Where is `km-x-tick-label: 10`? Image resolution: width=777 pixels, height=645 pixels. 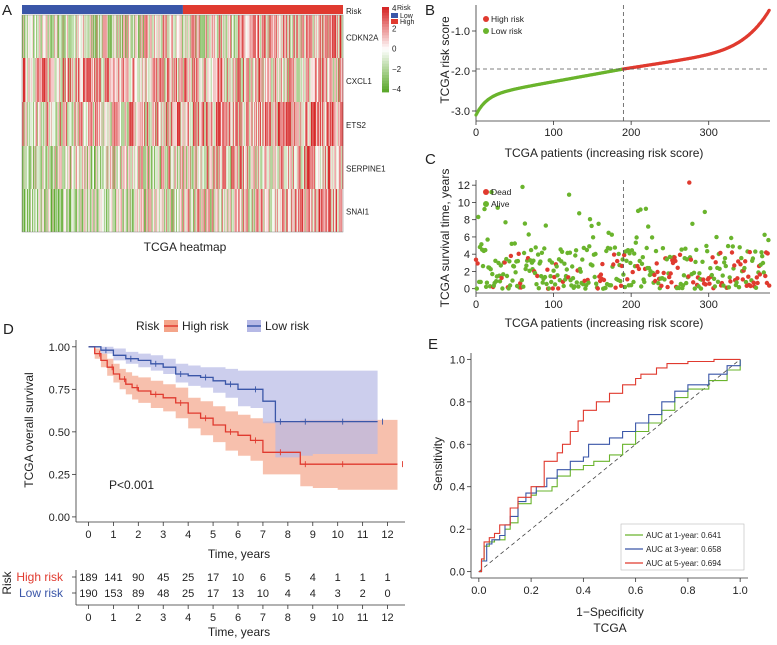
km-x-tick-label: 10 is located at coordinates (338, 535).